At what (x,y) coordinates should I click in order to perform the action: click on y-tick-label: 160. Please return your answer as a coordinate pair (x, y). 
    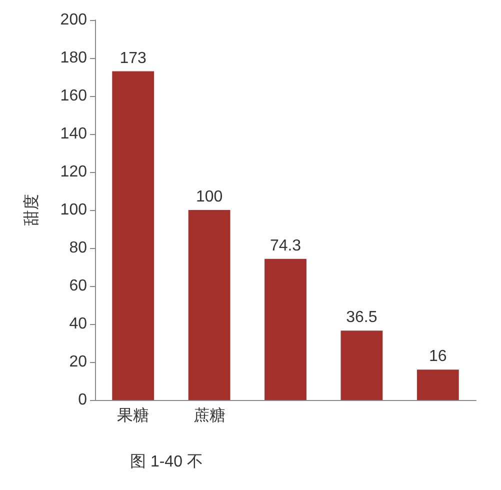
    Looking at the image, I should click on (74, 96).